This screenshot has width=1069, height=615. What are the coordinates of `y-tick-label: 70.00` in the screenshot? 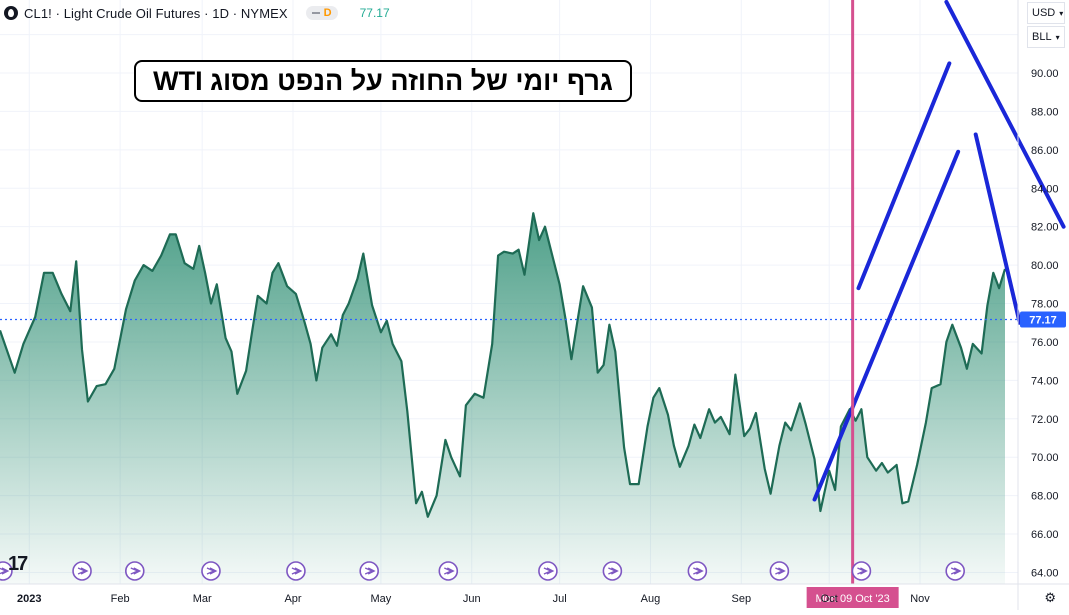 It's located at (1045, 458).